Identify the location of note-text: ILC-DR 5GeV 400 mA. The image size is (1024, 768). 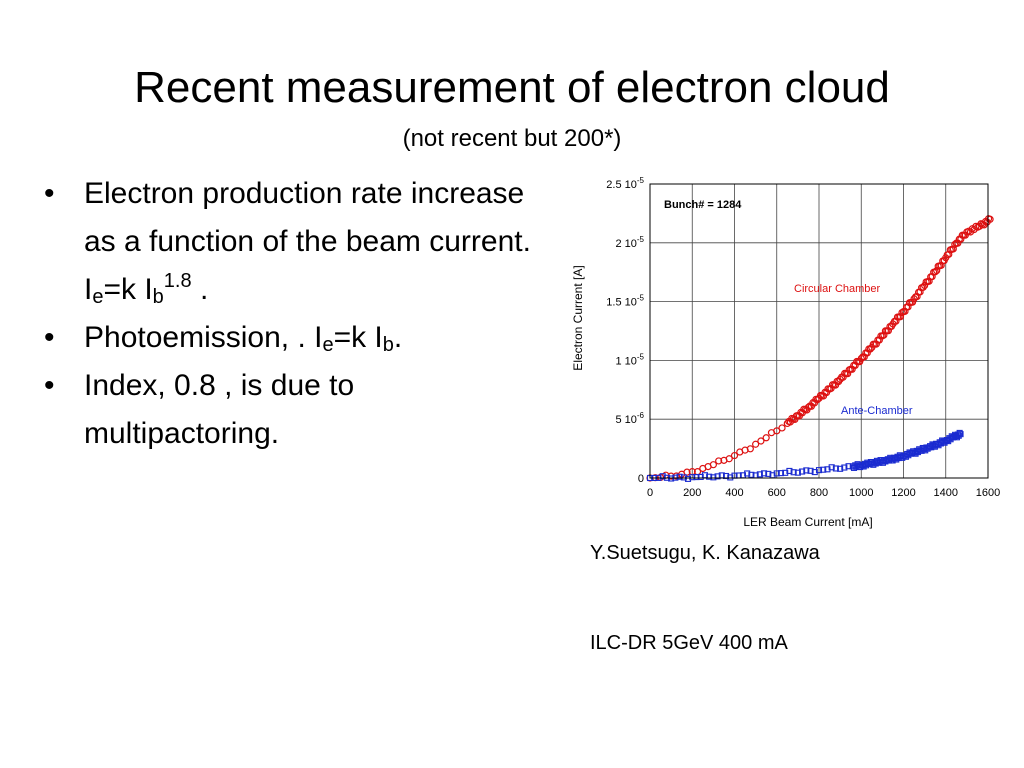
(689, 643).